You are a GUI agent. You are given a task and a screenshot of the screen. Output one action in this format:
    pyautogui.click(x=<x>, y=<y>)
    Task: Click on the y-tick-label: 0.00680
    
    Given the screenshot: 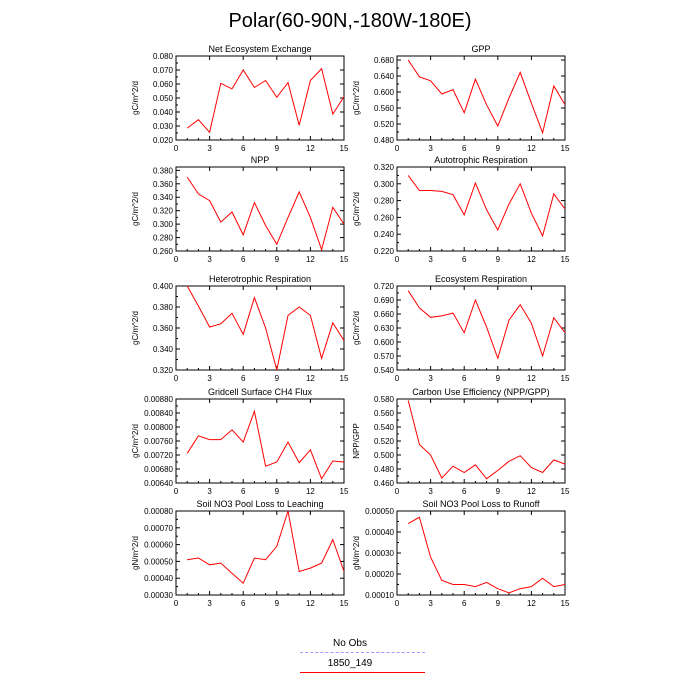 What is the action you would take?
    pyautogui.click(x=158, y=469)
    